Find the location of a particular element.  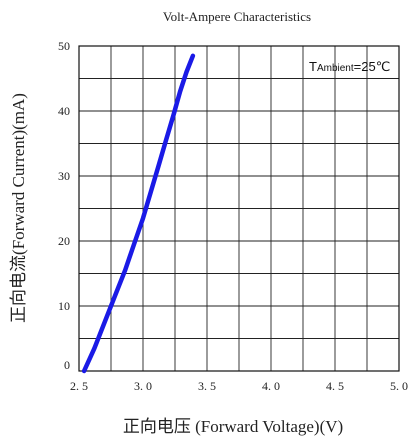

x-tick-label: 4. 5 is located at coordinates (335, 386).